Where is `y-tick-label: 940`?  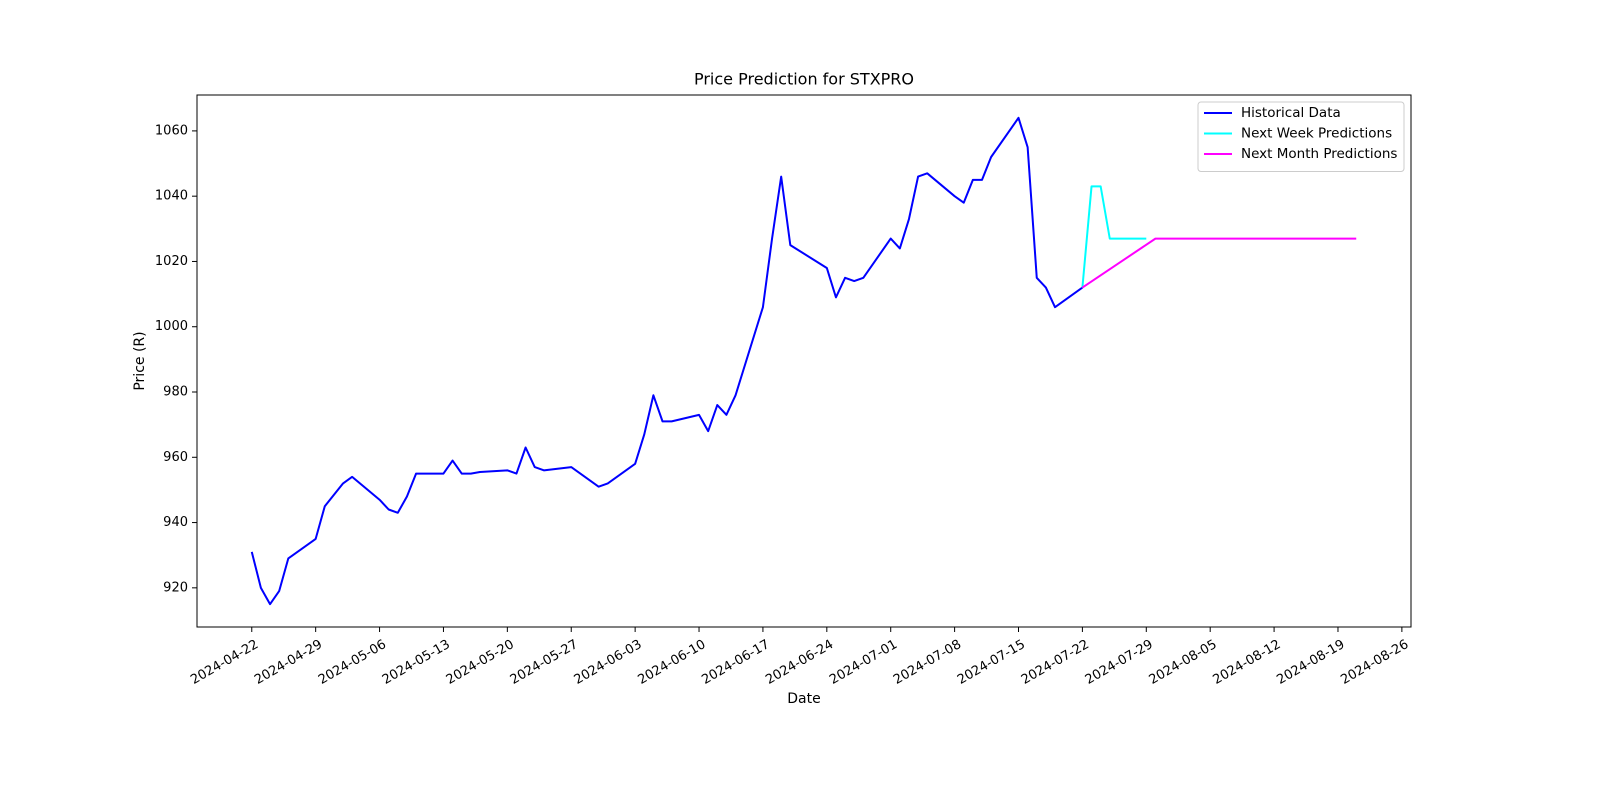 y-tick-label: 940 is located at coordinates (175, 522).